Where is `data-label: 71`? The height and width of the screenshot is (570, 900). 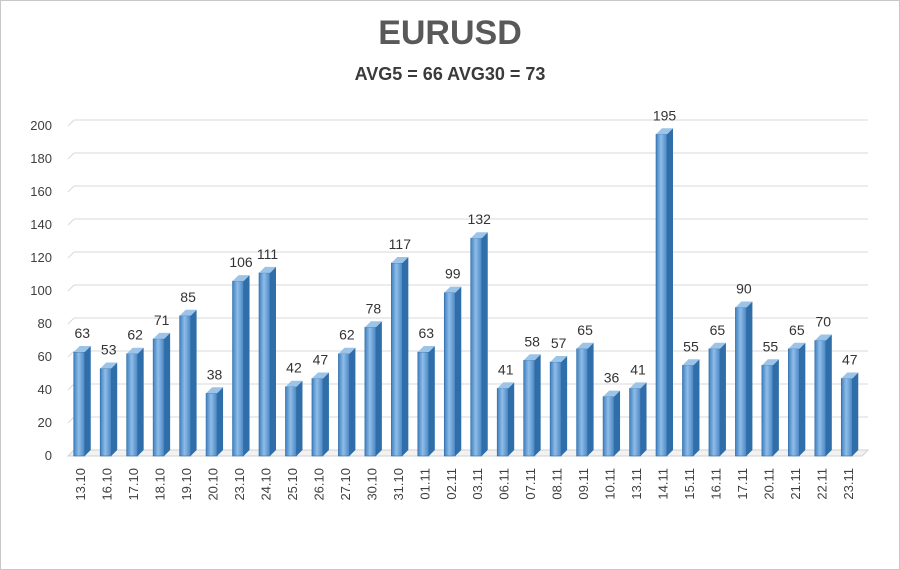
data-label: 71 is located at coordinates (162, 320).